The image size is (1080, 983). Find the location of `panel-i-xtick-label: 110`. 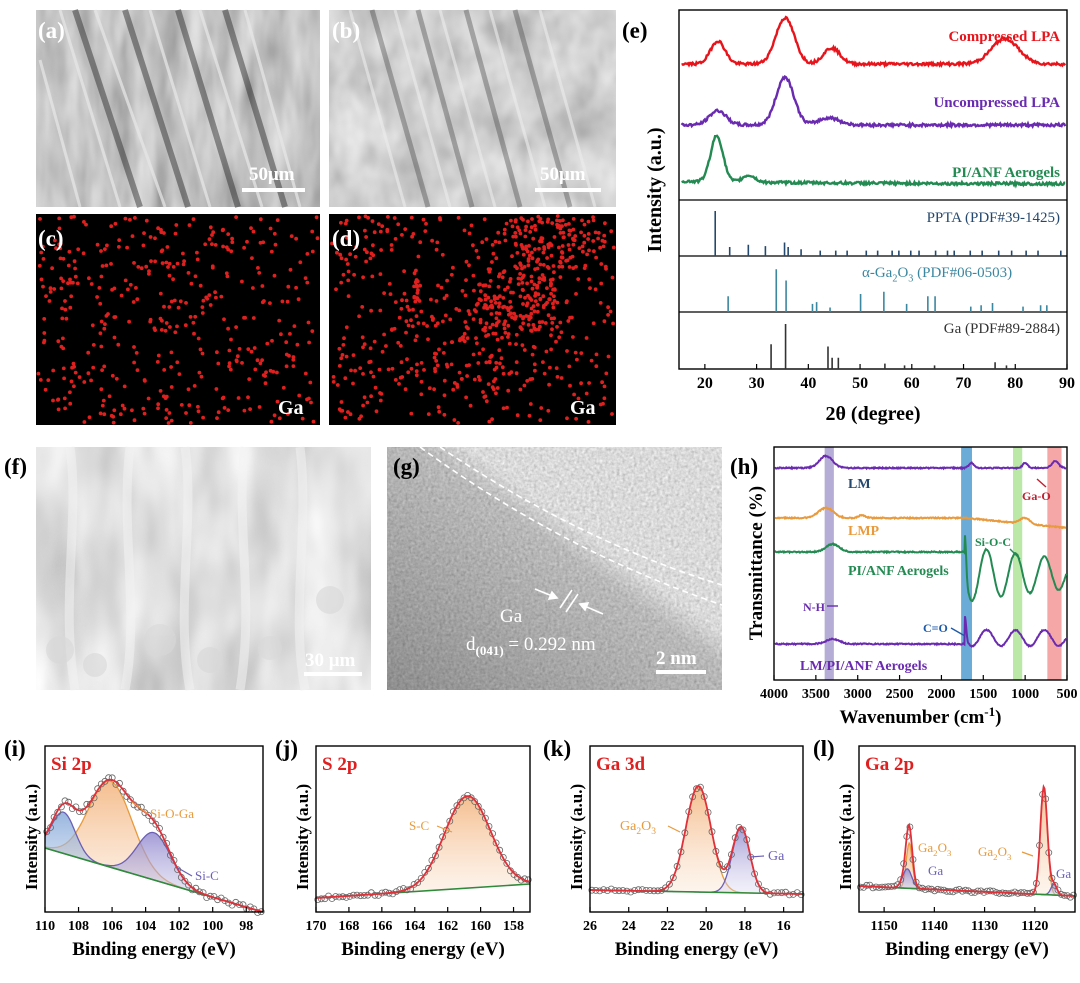

panel-i-xtick-label: 110 is located at coordinates (45, 926).